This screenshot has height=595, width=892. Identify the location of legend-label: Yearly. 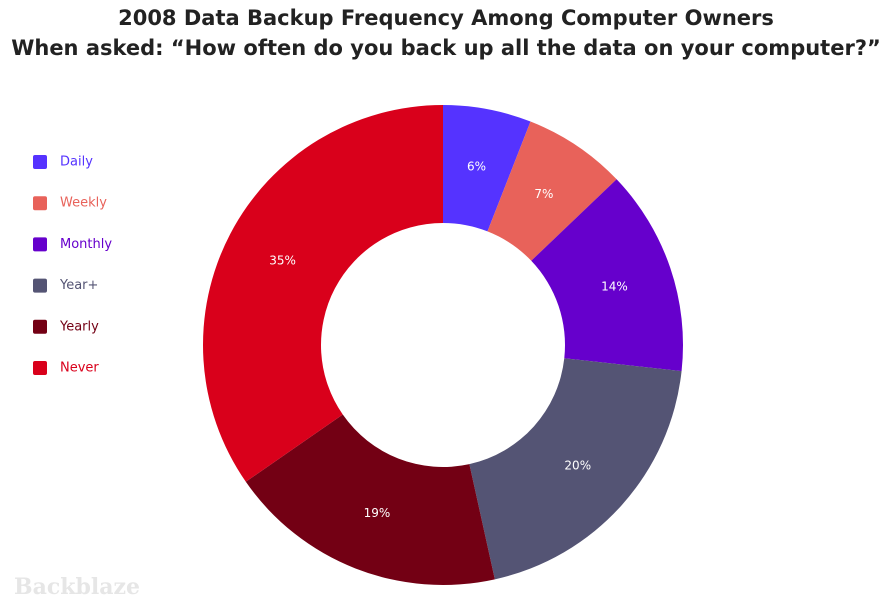
(79, 326).